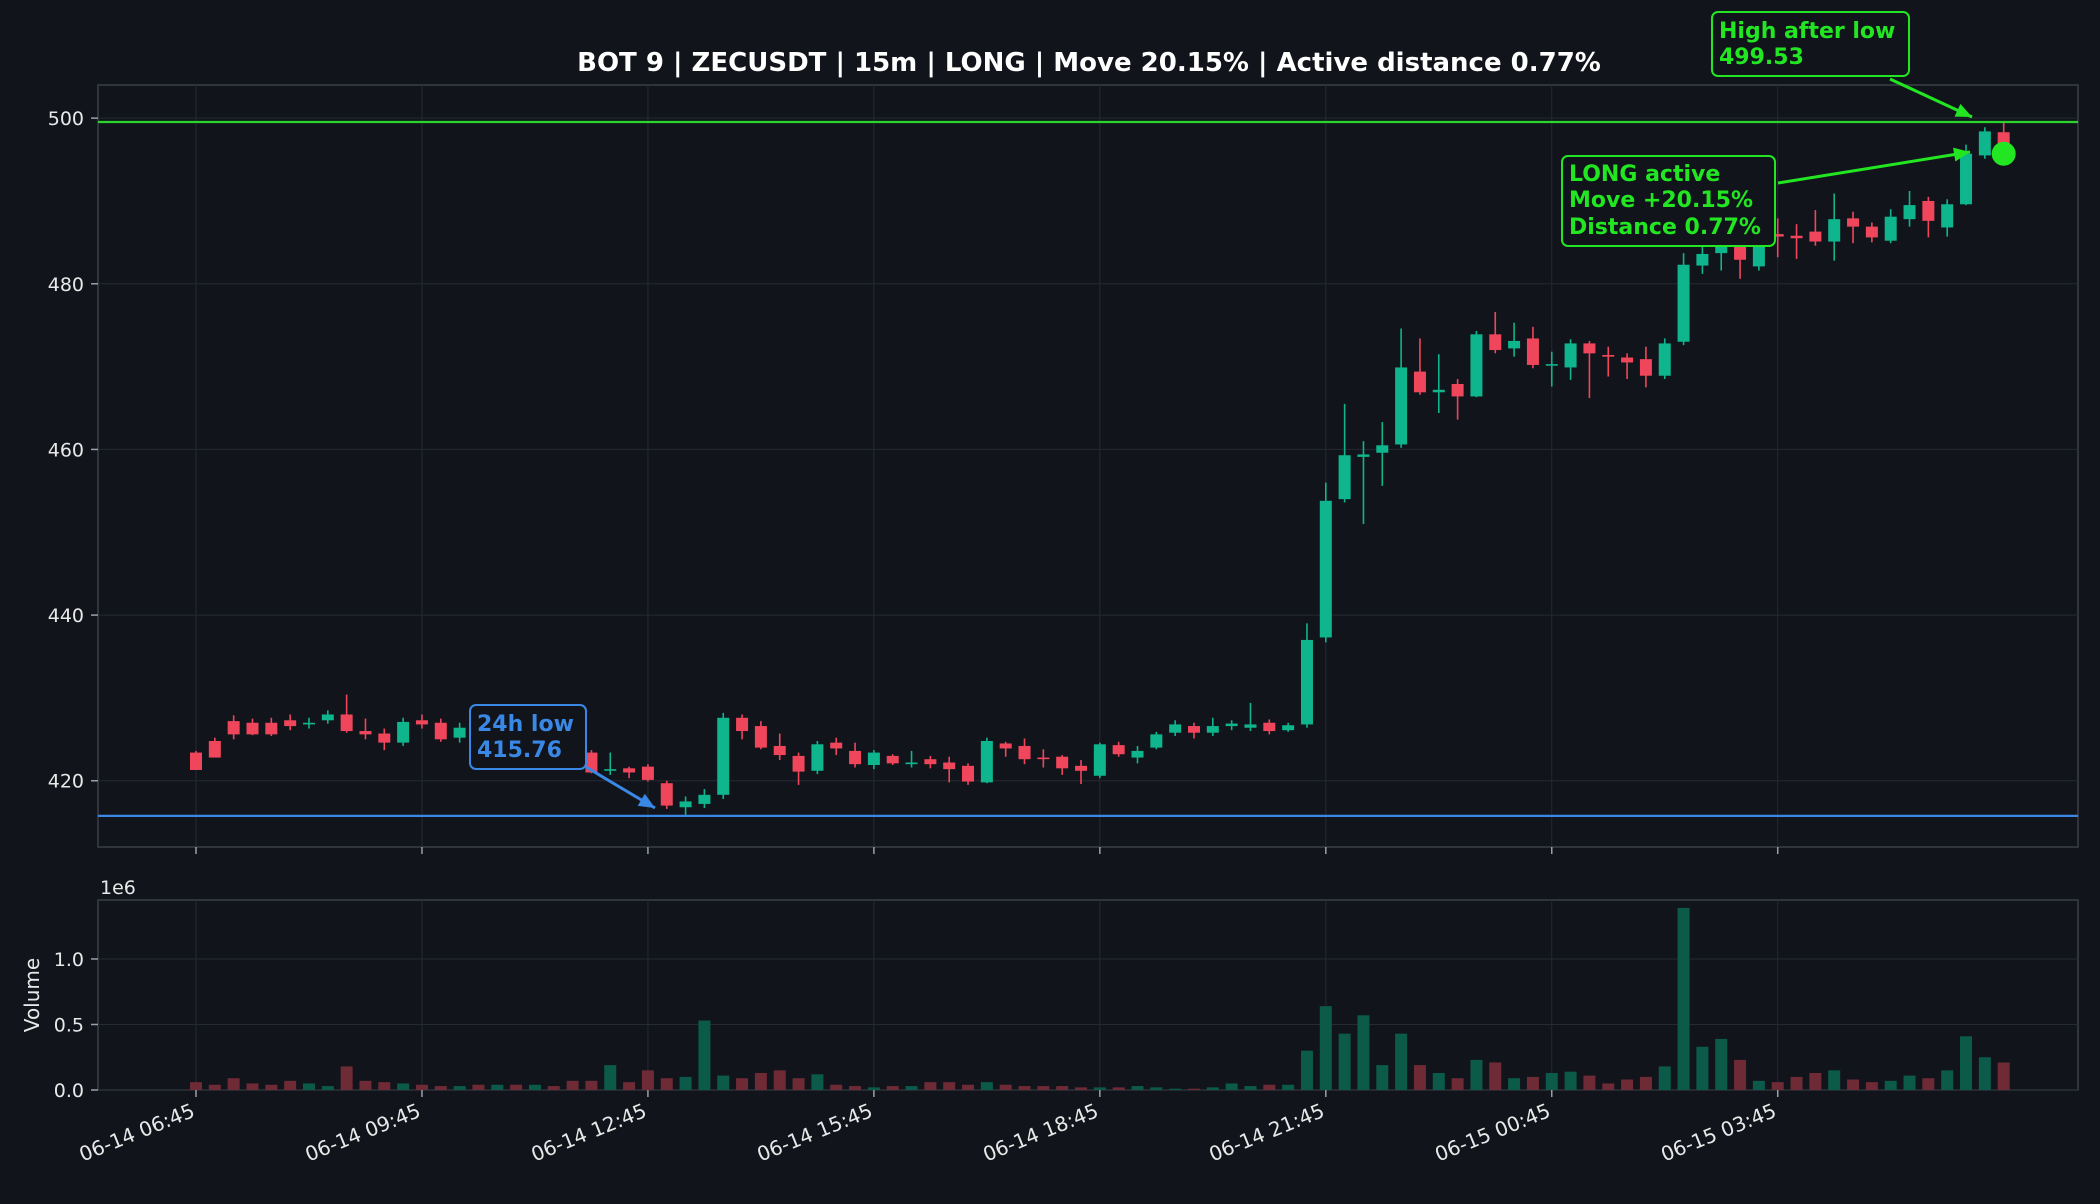 The image size is (2100, 1204). Describe the element at coordinates (118, 888) in the screenshot. I see `volume-multiplier-label: 1e6` at that location.